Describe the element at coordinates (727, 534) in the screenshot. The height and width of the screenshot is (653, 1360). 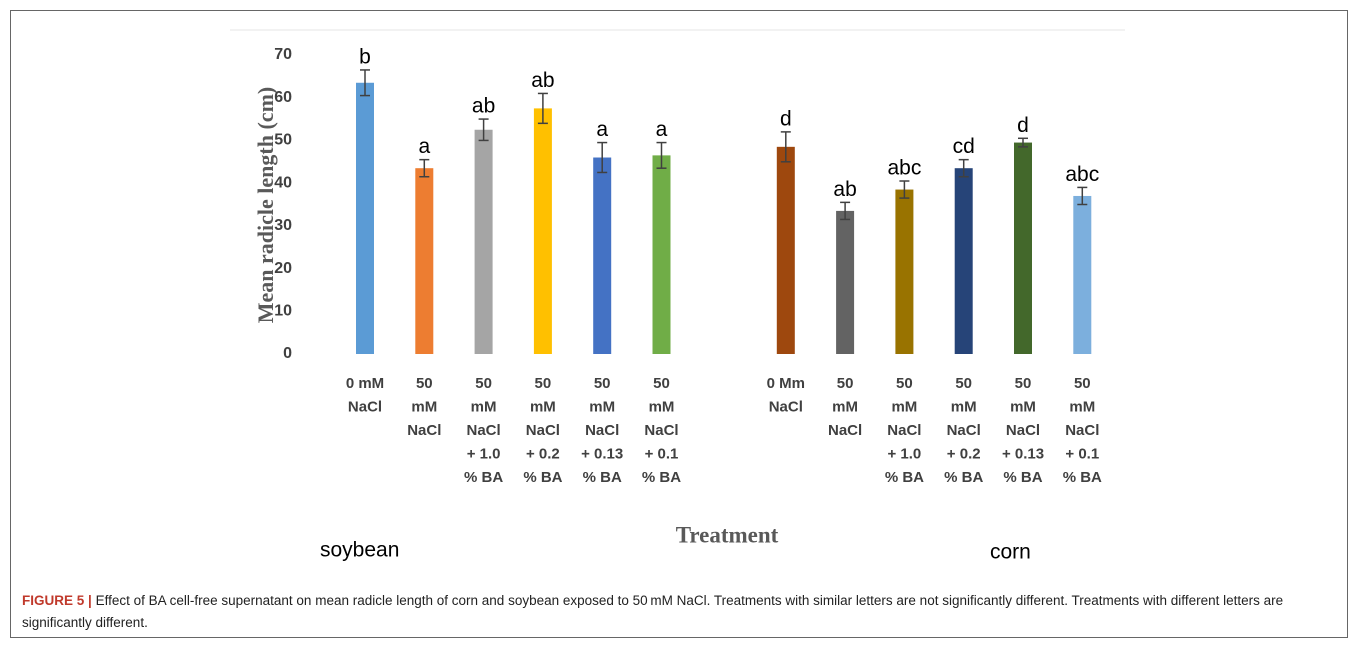
I see `x-axis-label: Treatment` at that location.